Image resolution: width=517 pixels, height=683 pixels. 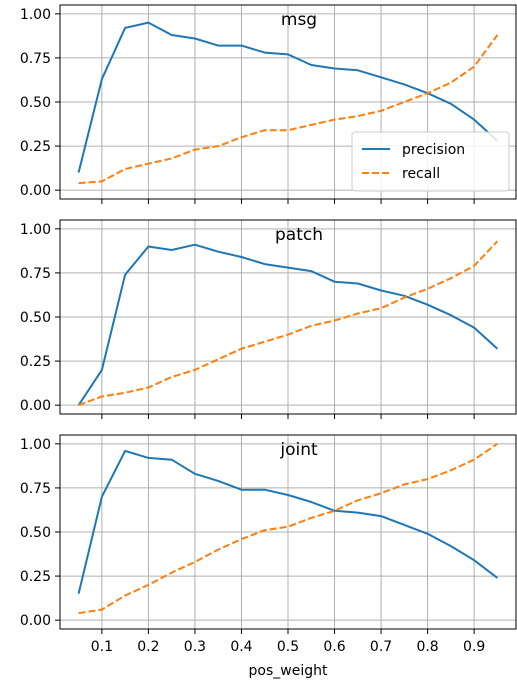 I want to click on legend-label-precision: precision, so click(x=433, y=150).